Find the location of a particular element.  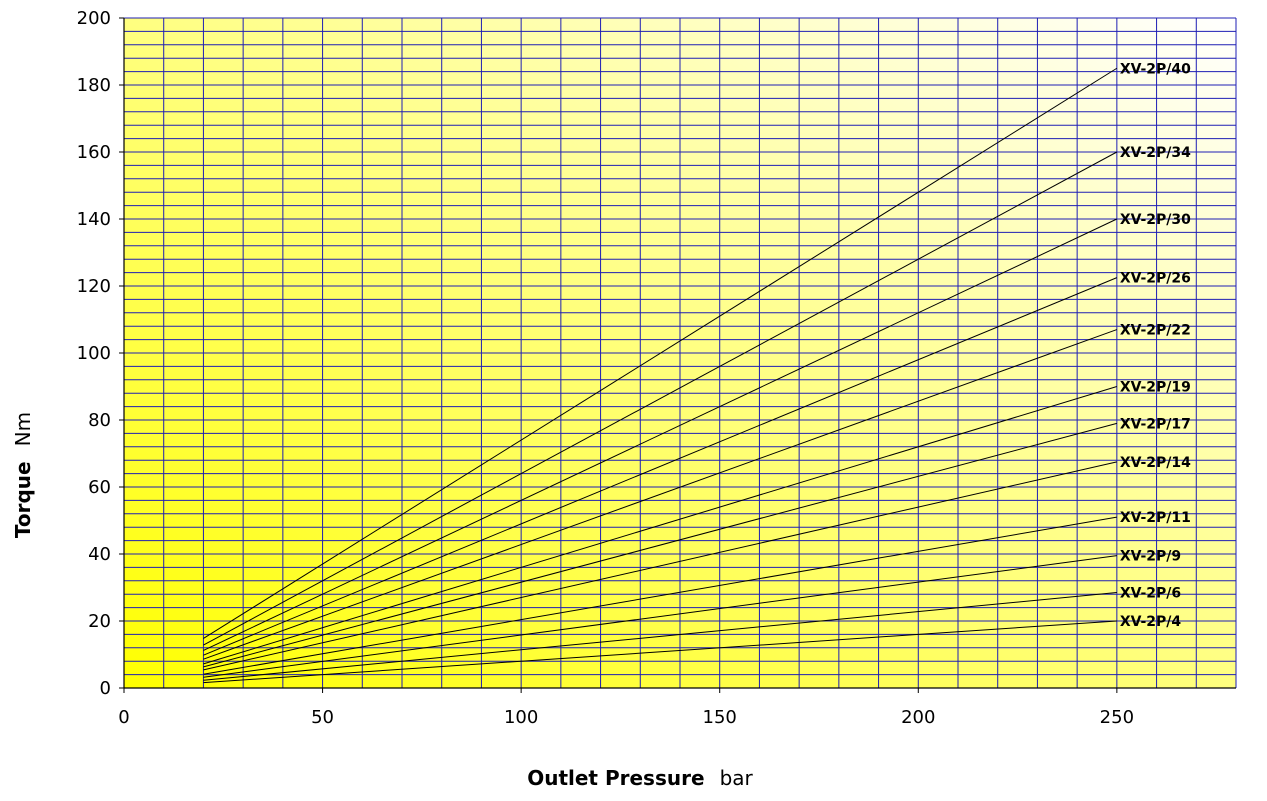

y-tick-label: 100 is located at coordinates (94, 353).